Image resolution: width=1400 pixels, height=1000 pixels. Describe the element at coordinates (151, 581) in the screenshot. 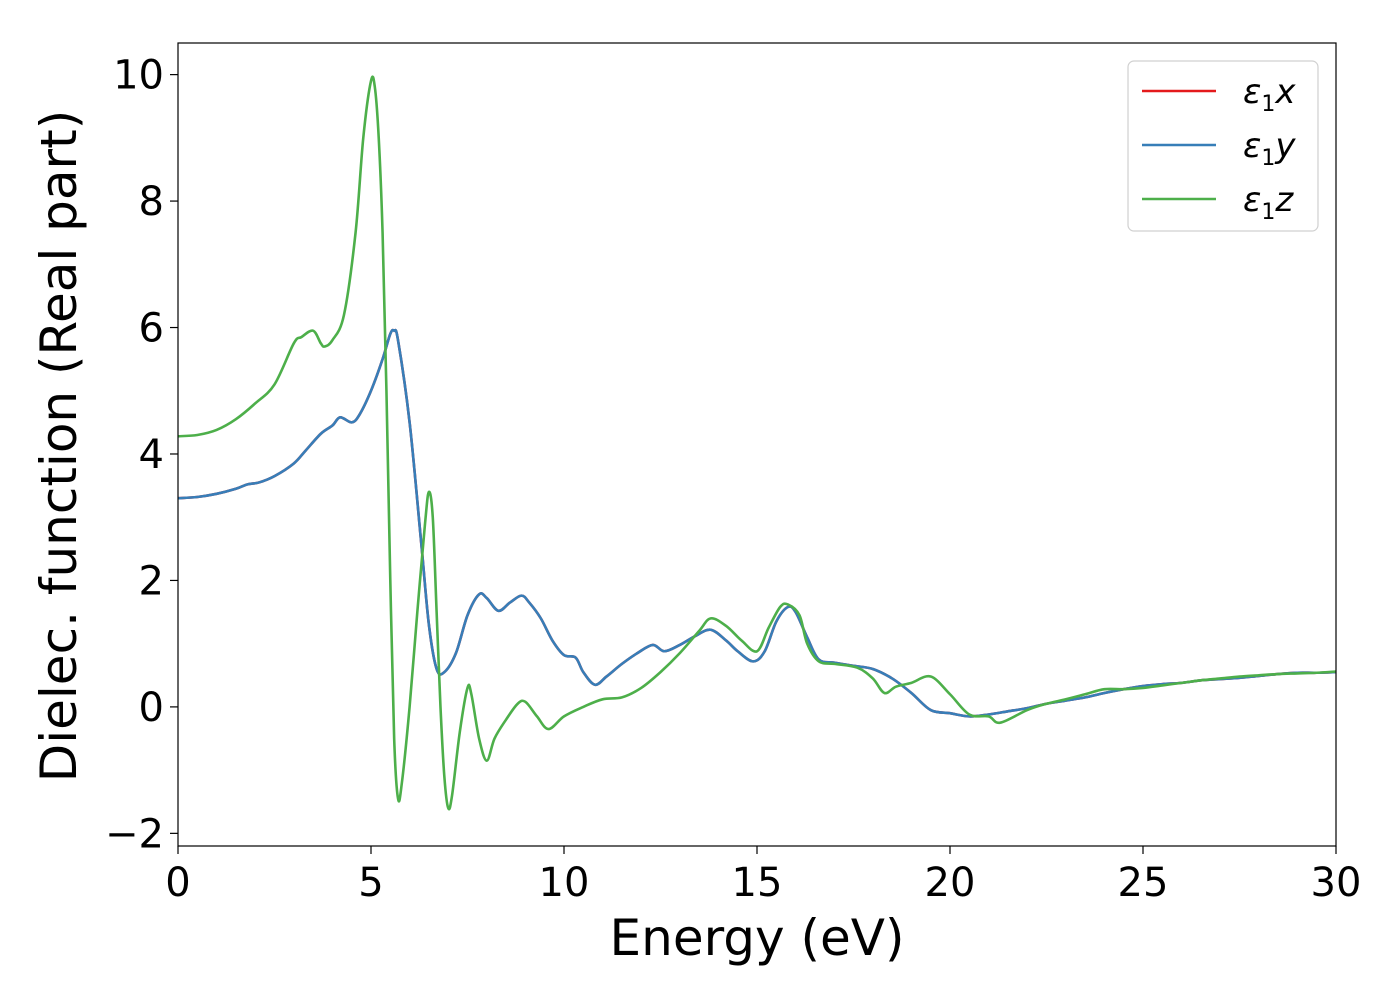

I see `y-tick-label: 2` at that location.